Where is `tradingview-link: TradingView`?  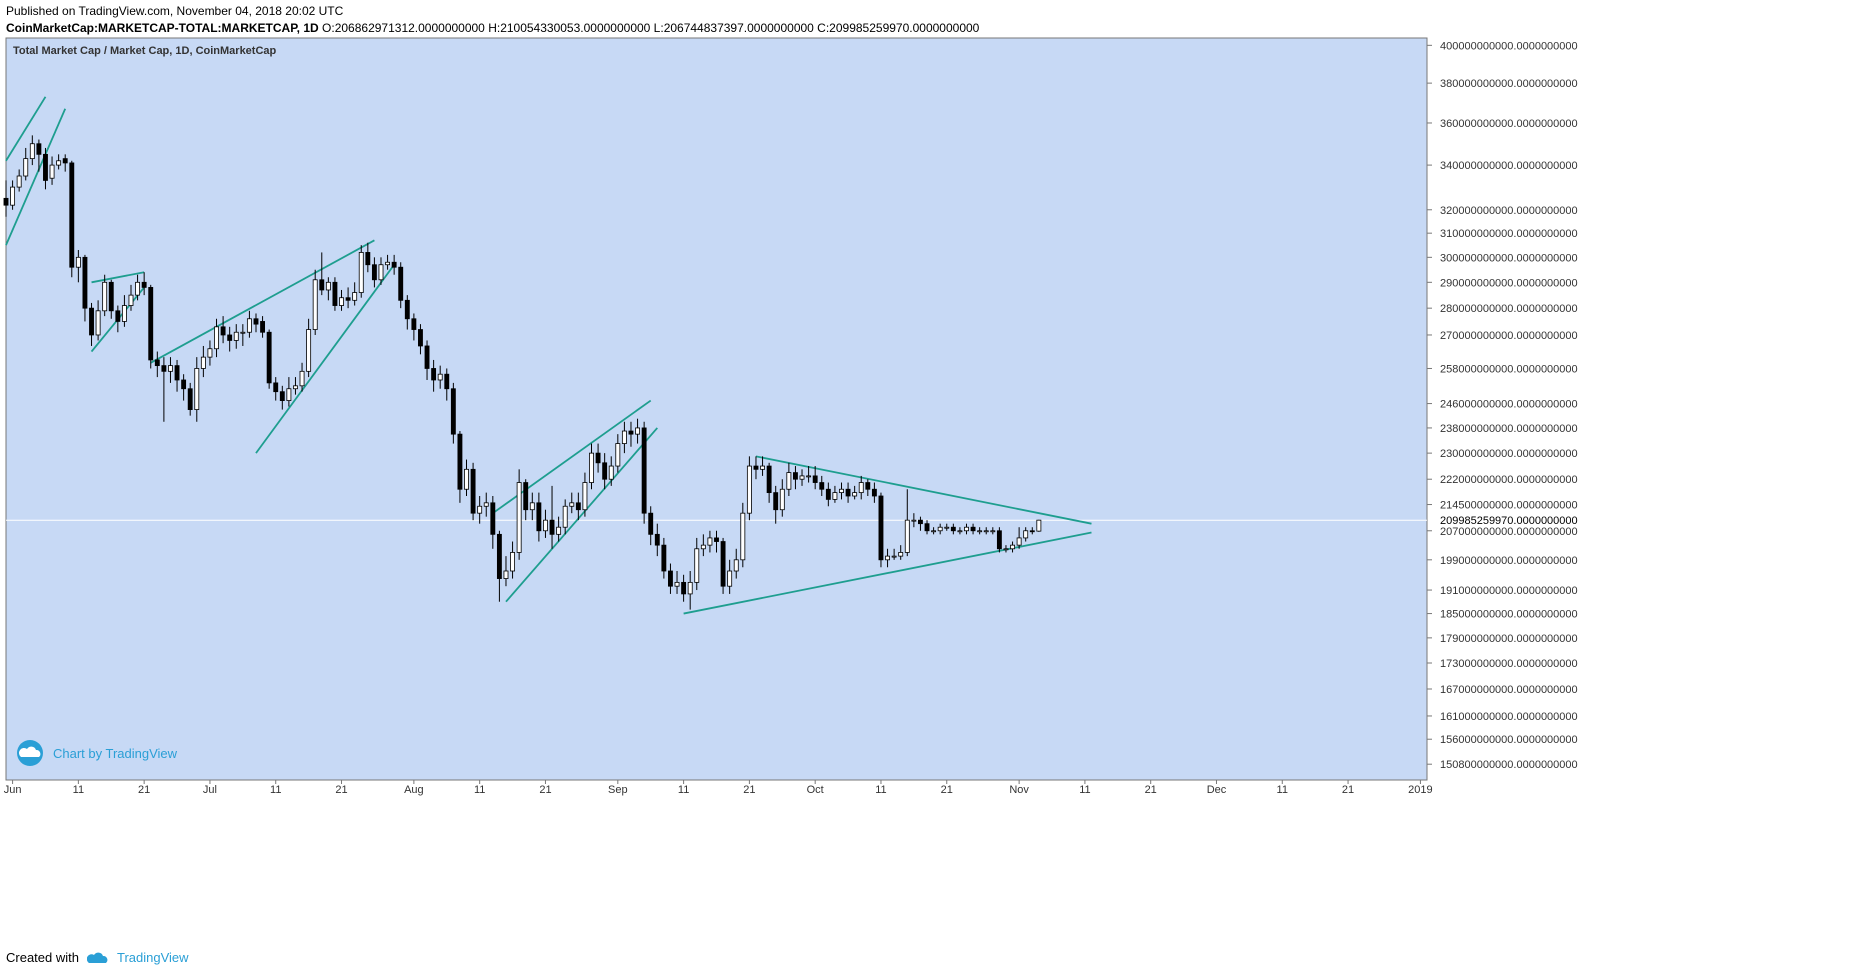 tradingview-link: TradingView is located at coordinates (152, 957).